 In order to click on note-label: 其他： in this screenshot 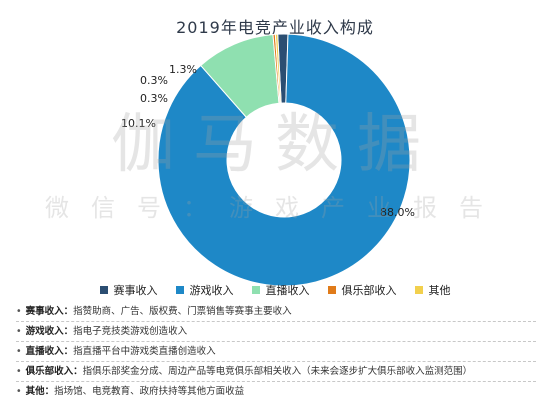, I will do `click(40, 391)`.